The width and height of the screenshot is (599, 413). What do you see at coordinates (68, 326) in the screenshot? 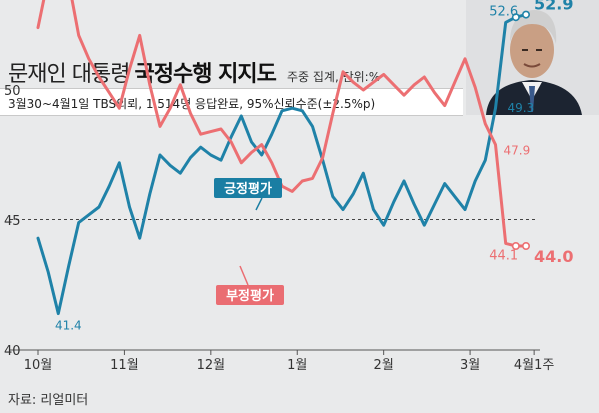
I see `positive-line-value-label: 41.4` at bounding box center [68, 326].